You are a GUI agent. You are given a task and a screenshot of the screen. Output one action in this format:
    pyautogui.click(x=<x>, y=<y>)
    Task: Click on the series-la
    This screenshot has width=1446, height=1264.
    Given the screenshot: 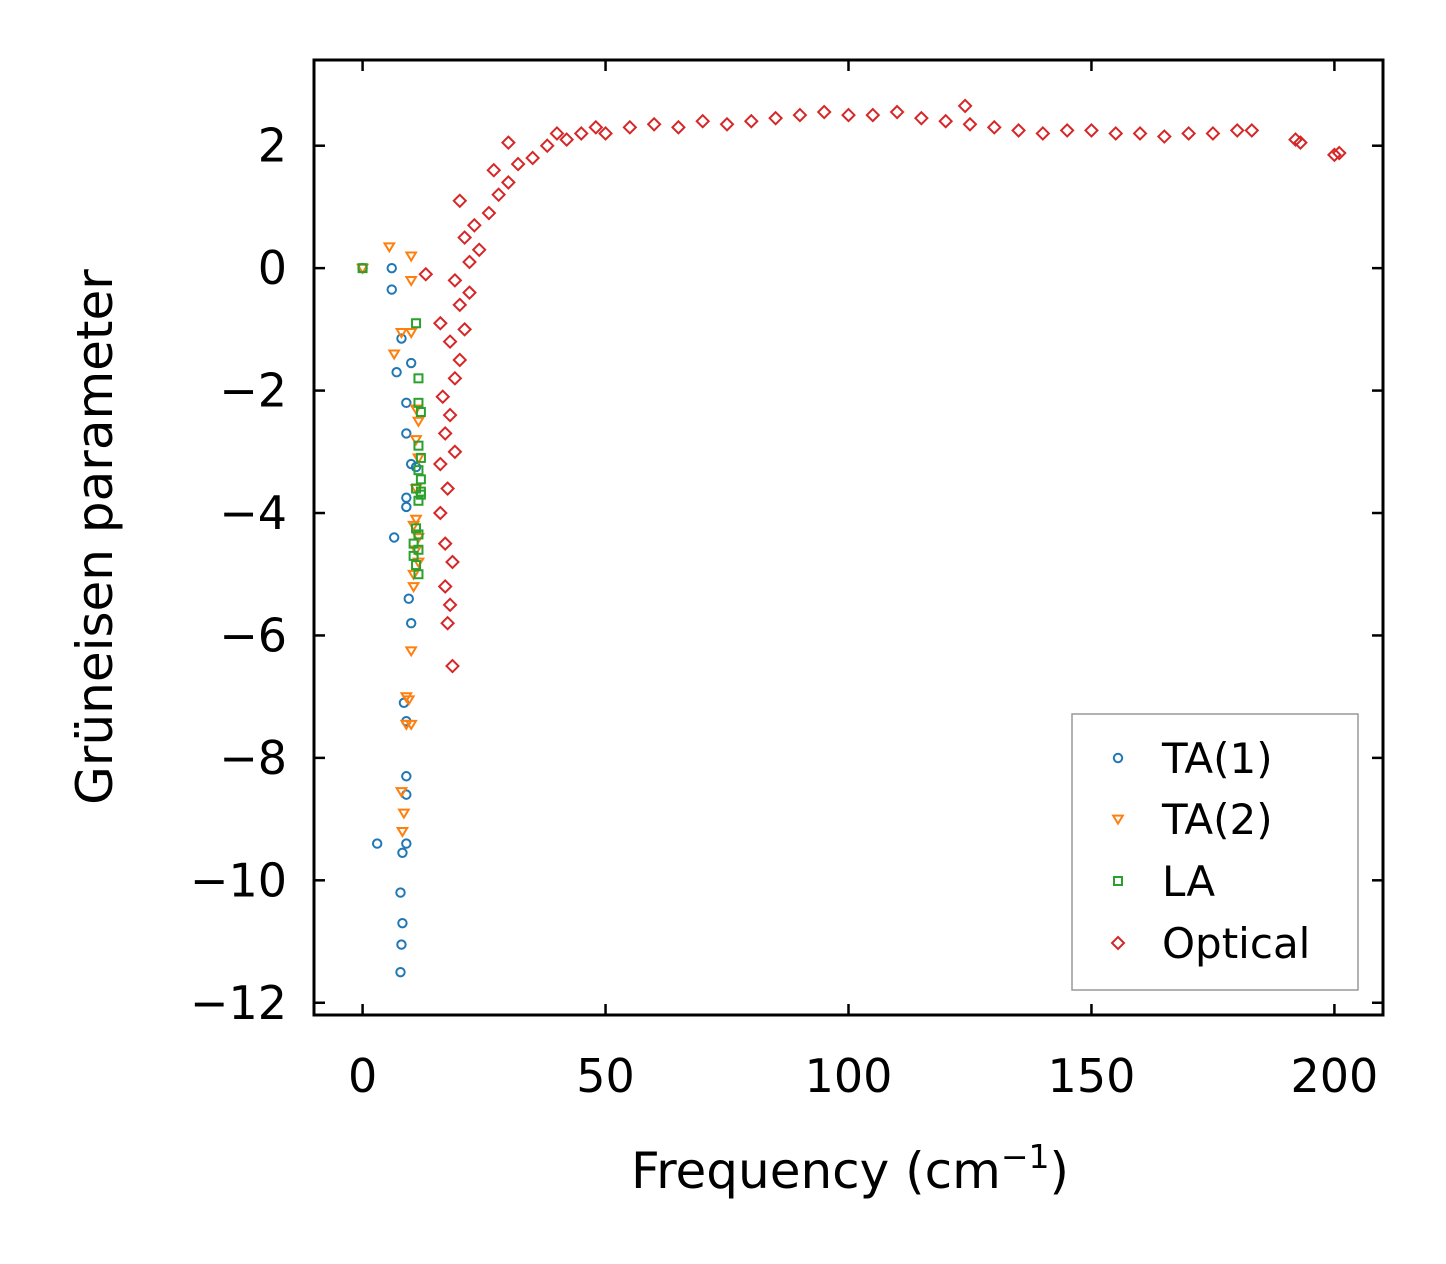 What is the action you would take?
    pyautogui.click(x=391, y=421)
    